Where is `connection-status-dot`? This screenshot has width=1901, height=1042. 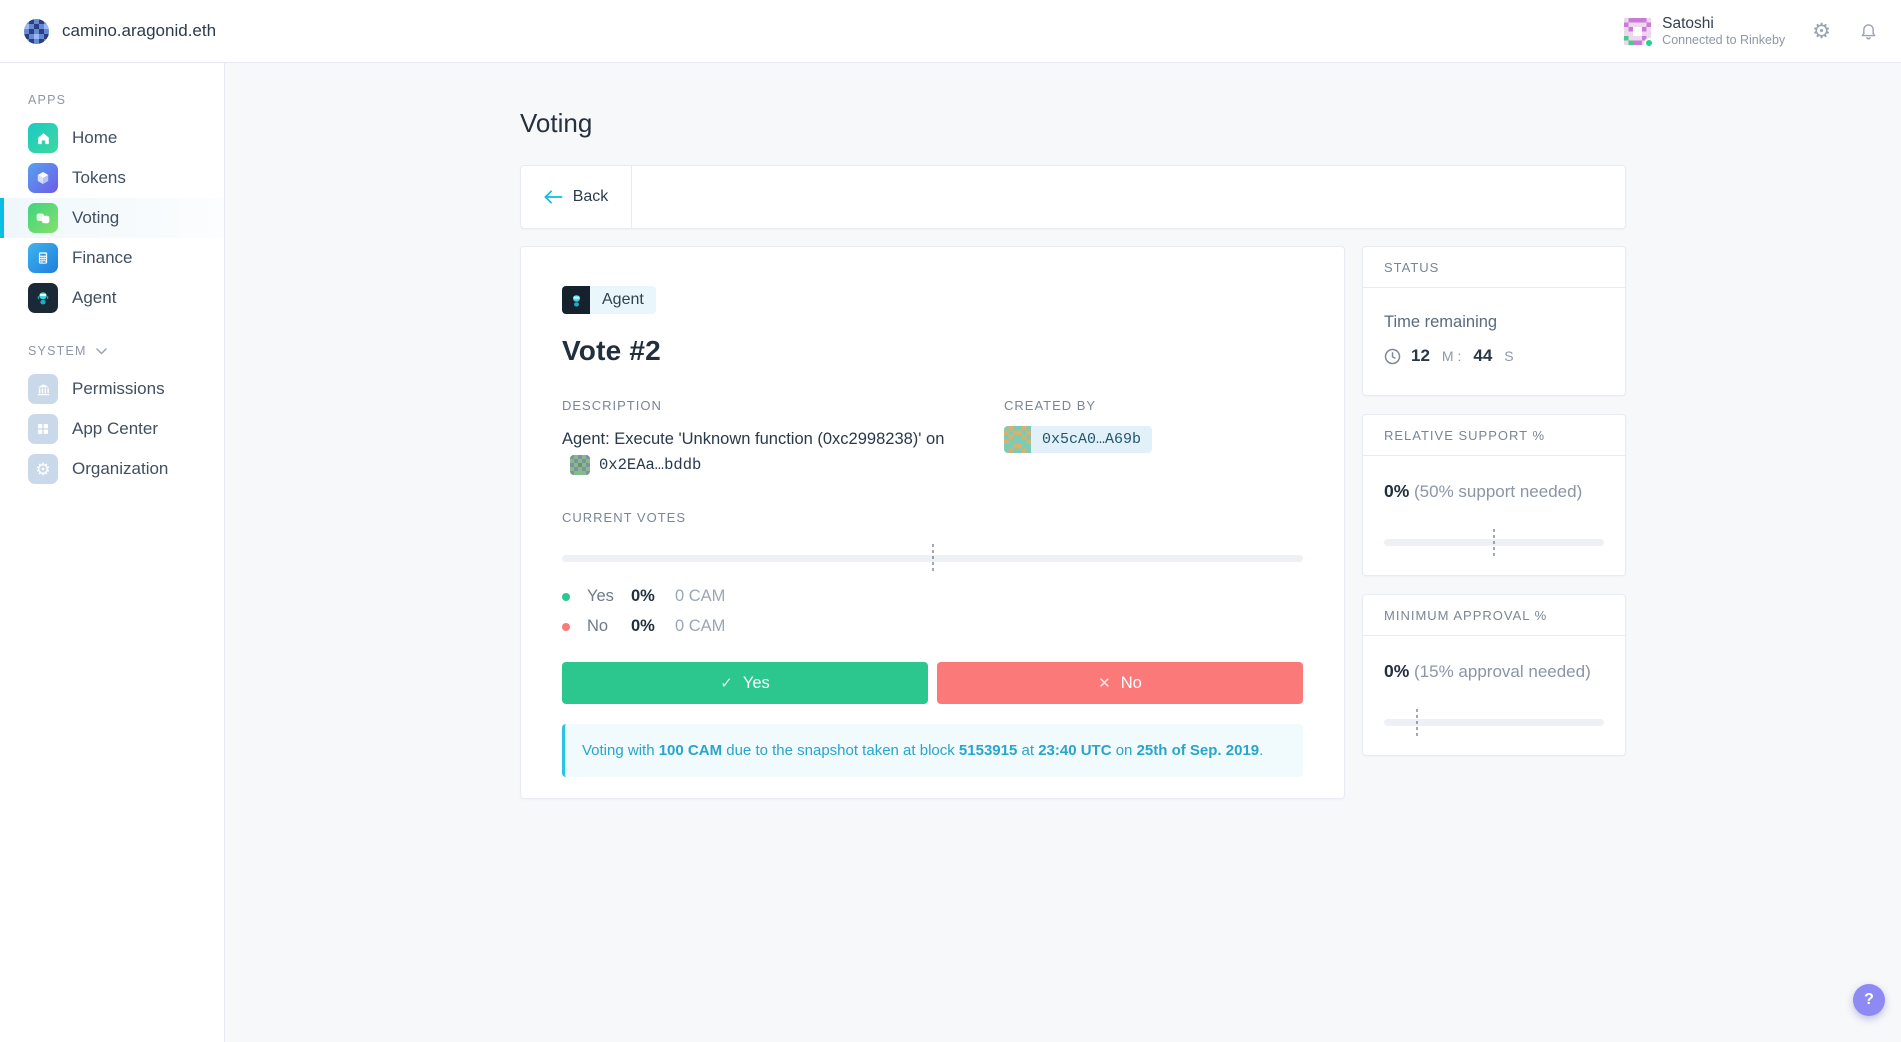
connection-status-dot is located at coordinates (1649, 42).